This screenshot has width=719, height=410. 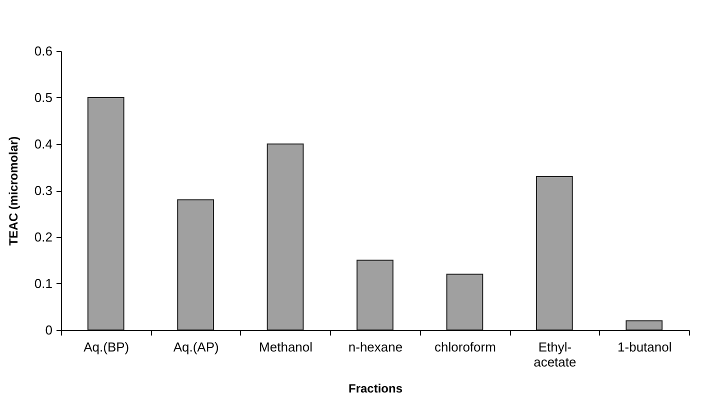 What do you see at coordinates (286, 347) in the screenshot?
I see `x-tick-label: Methanol` at bounding box center [286, 347].